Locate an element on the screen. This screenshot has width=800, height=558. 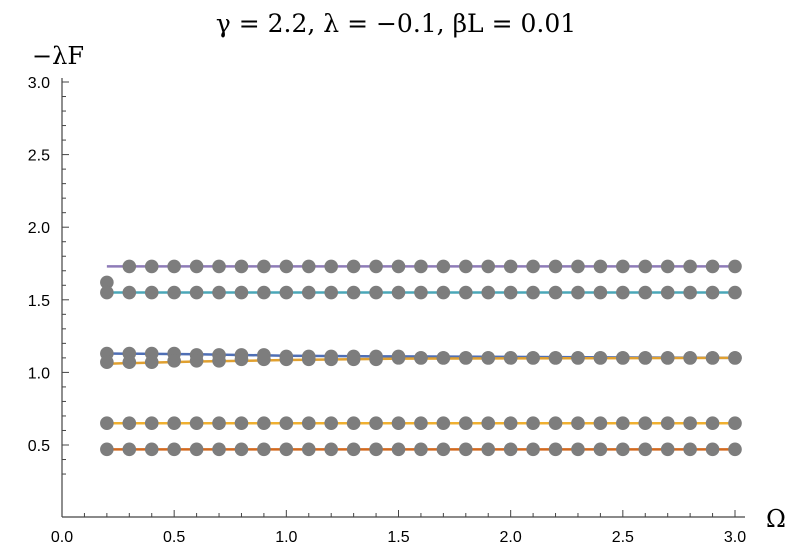
chart-title: γ = 2.2, λ = −0.1, βL = 0.01 is located at coordinates (396, 23).